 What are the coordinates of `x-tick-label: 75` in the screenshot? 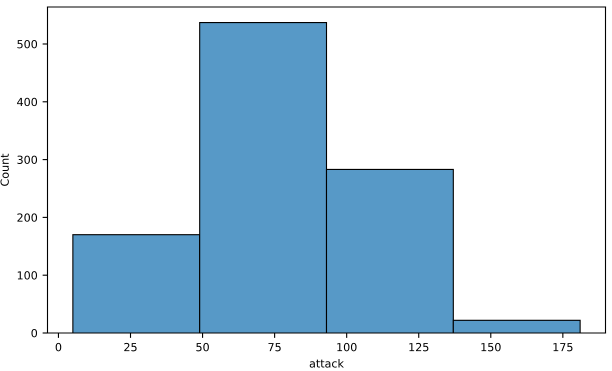 It's located at (274, 347).